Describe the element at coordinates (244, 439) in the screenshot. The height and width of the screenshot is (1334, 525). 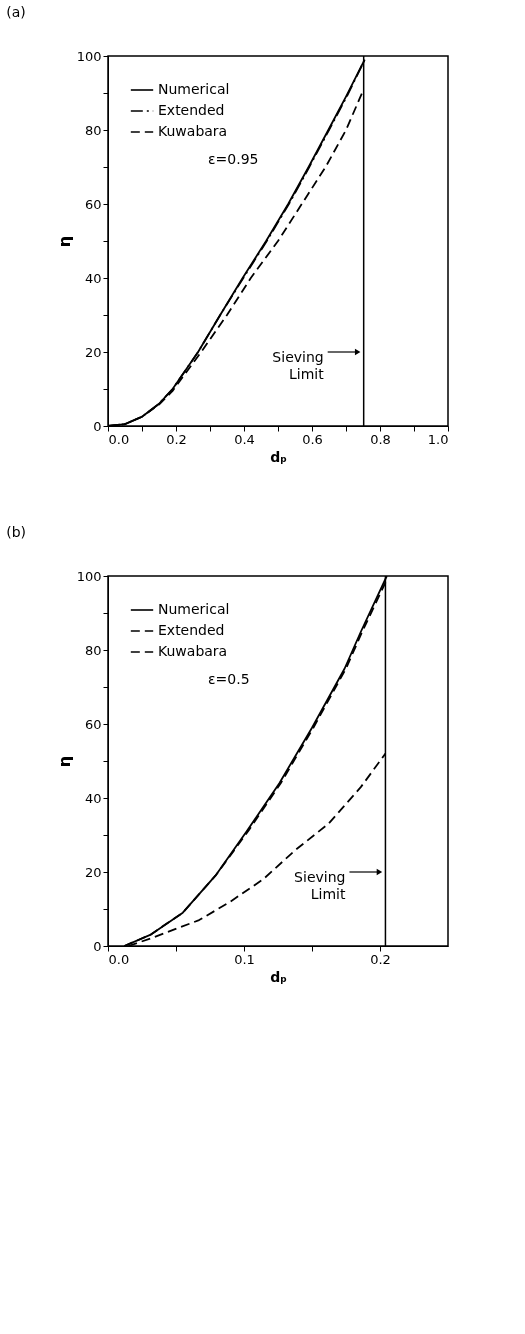
I see `x-tick-label: 0.4` at that location.